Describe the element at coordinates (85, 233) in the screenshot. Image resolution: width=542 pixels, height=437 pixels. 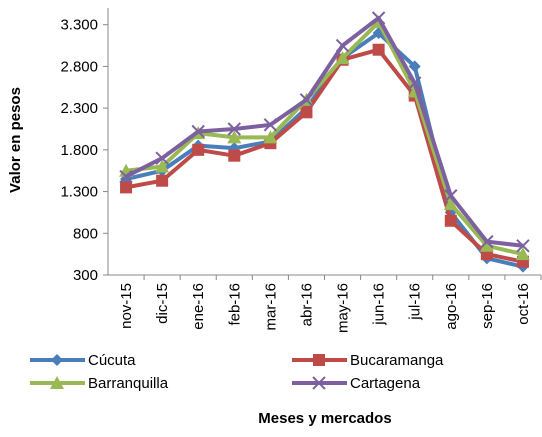
I see `y-tick-label: 800` at that location.